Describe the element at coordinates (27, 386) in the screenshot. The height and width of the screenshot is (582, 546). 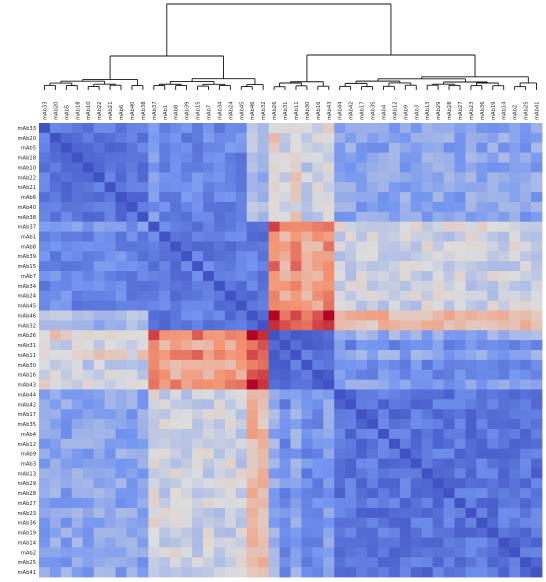
I see `row-label: mAb43` at that location.